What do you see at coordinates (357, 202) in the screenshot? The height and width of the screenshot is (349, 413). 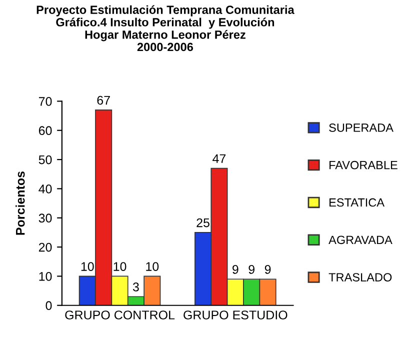 I see `legend-label: ESTATICA` at bounding box center [357, 202].